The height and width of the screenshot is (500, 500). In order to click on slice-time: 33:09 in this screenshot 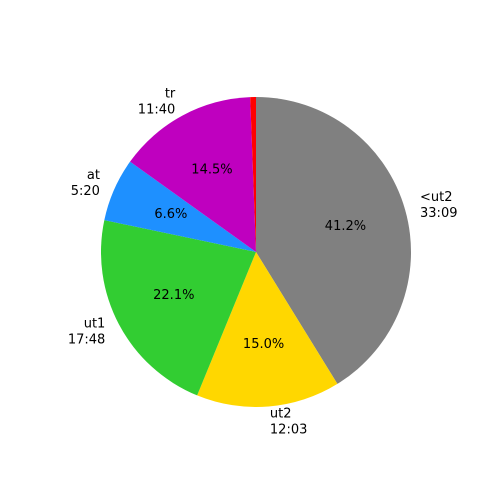, I will do `click(438, 213)`.